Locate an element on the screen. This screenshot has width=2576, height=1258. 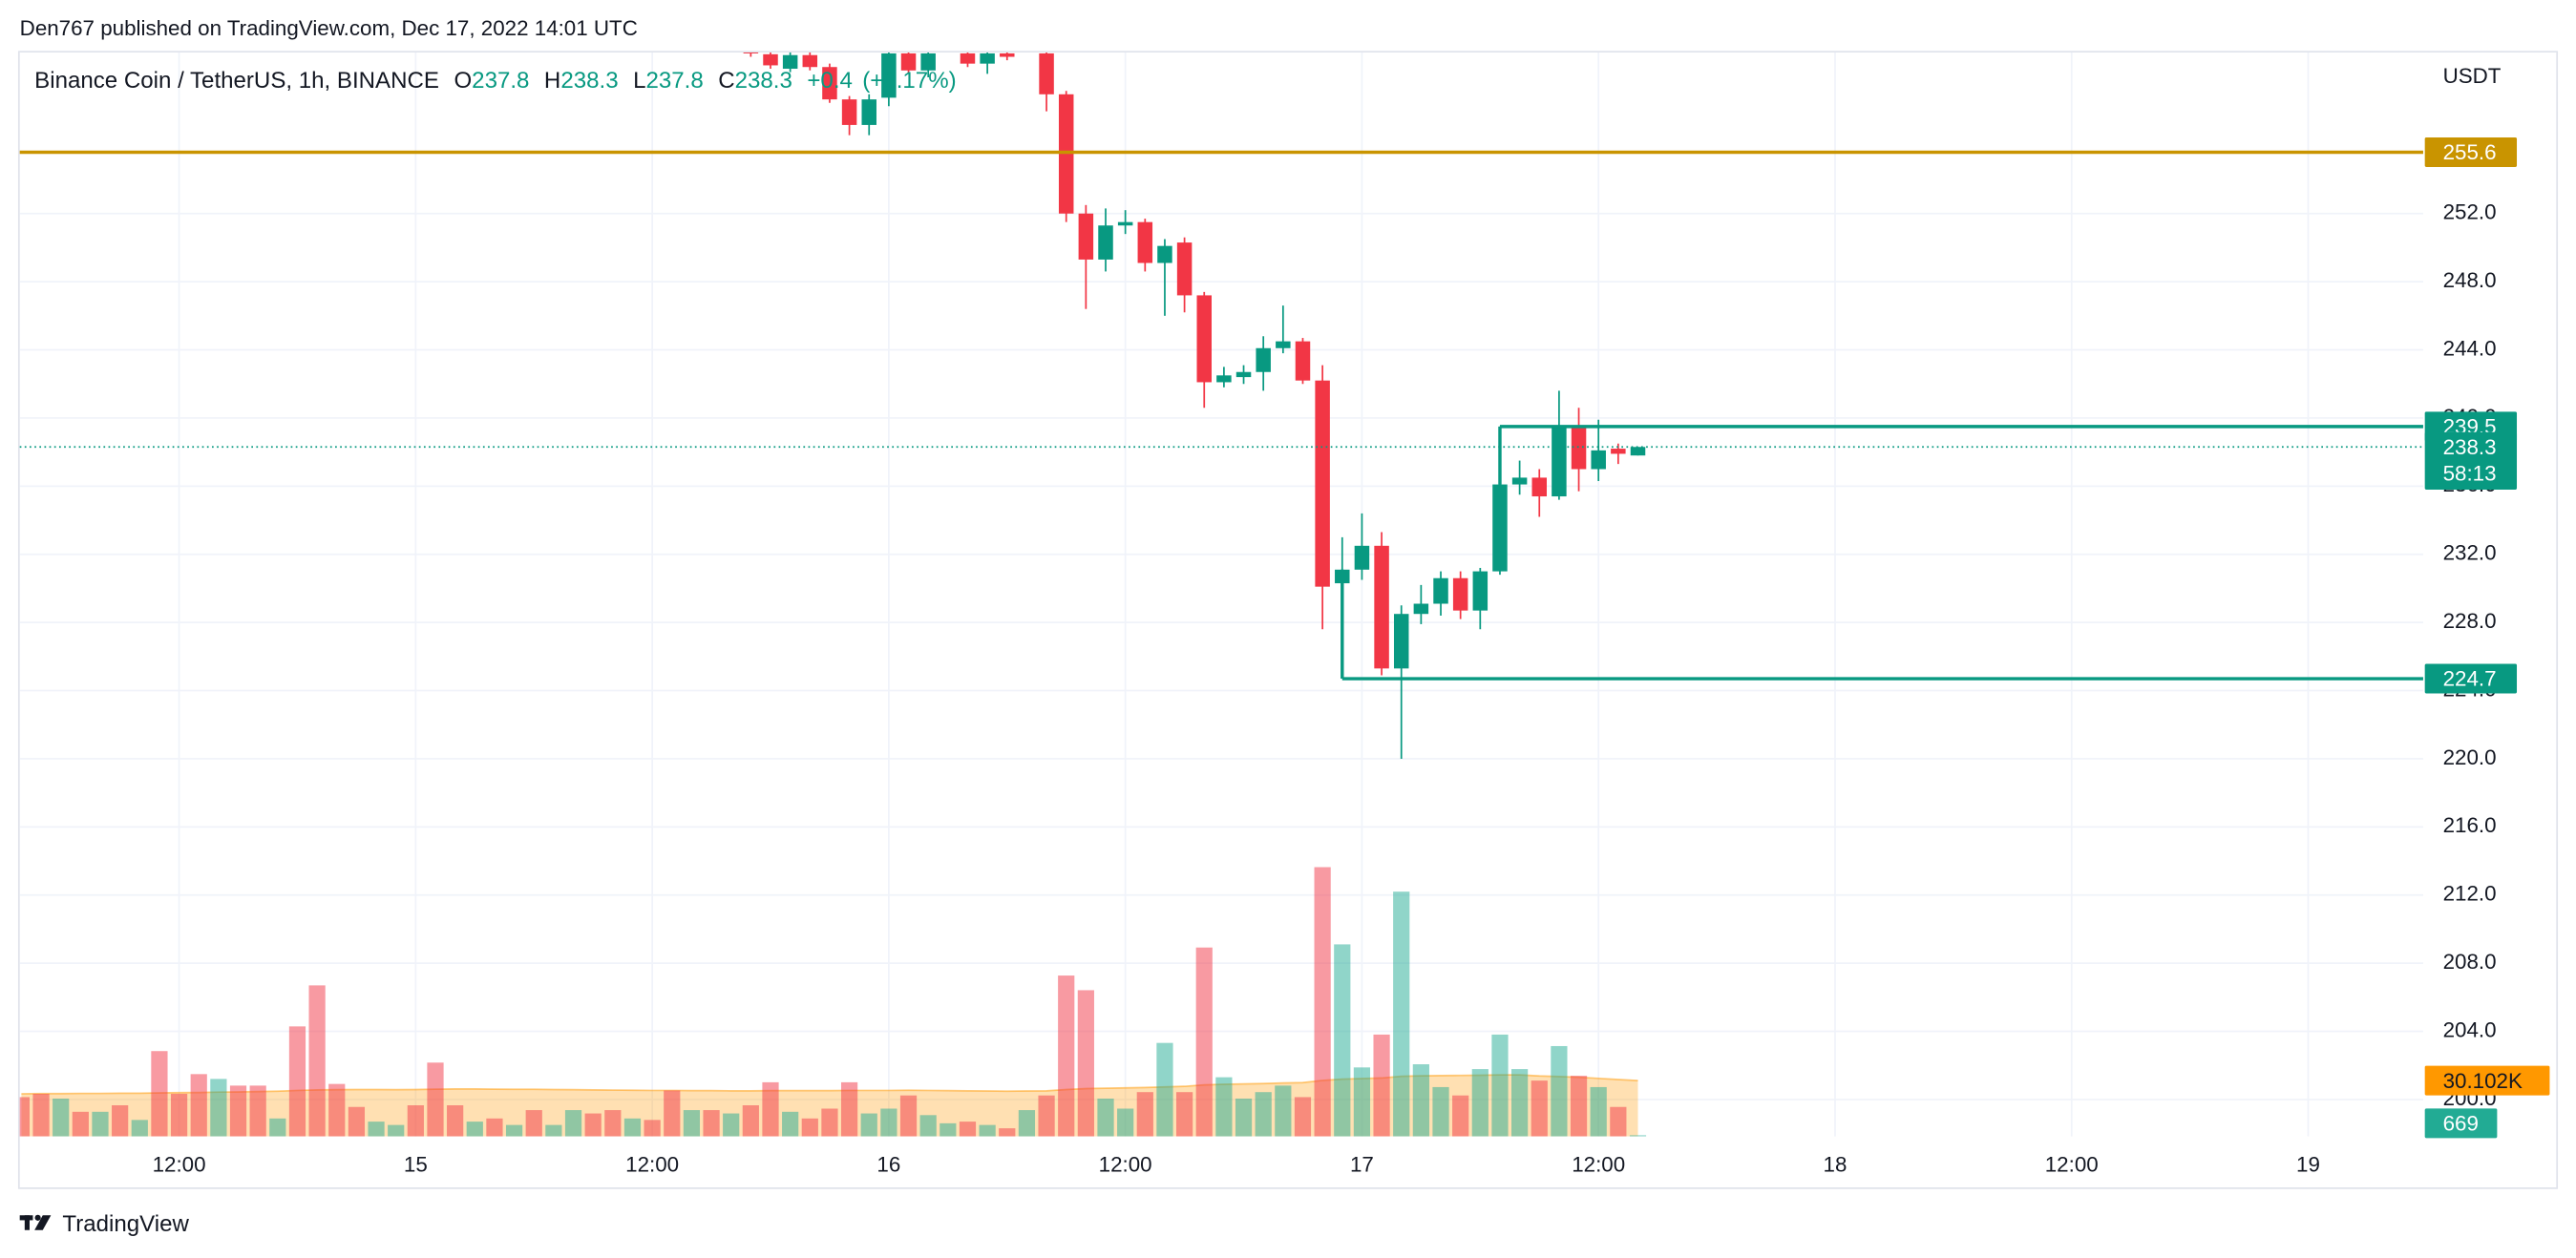
y-tick-label: 204.0 is located at coordinates (2470, 1029).